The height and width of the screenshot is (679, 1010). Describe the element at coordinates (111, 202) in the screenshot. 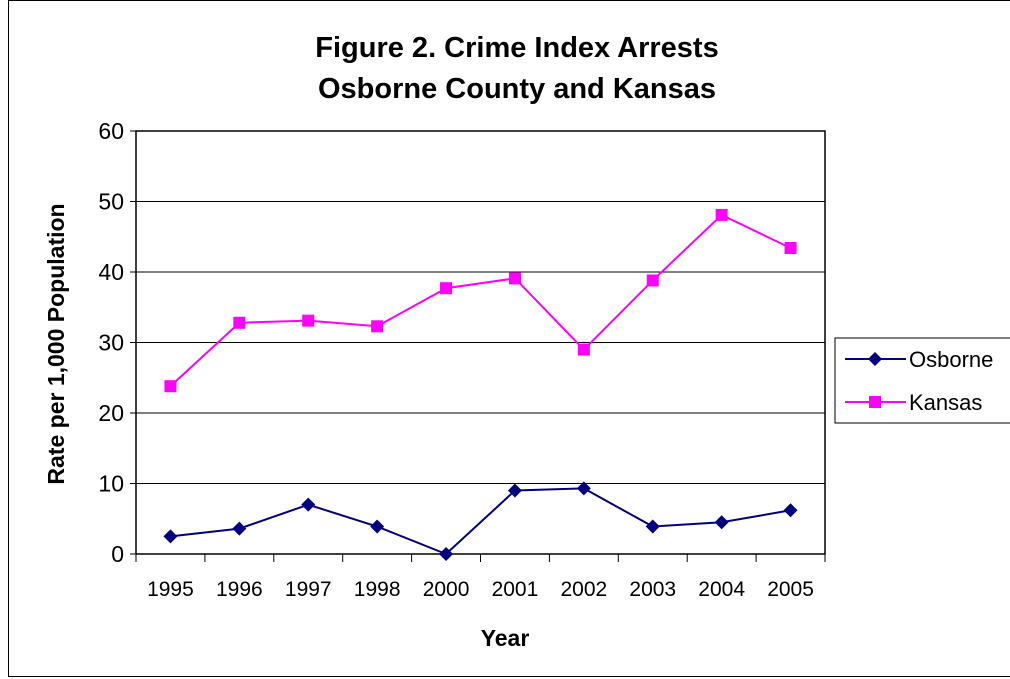

I see `y-tick-label: 50` at that location.